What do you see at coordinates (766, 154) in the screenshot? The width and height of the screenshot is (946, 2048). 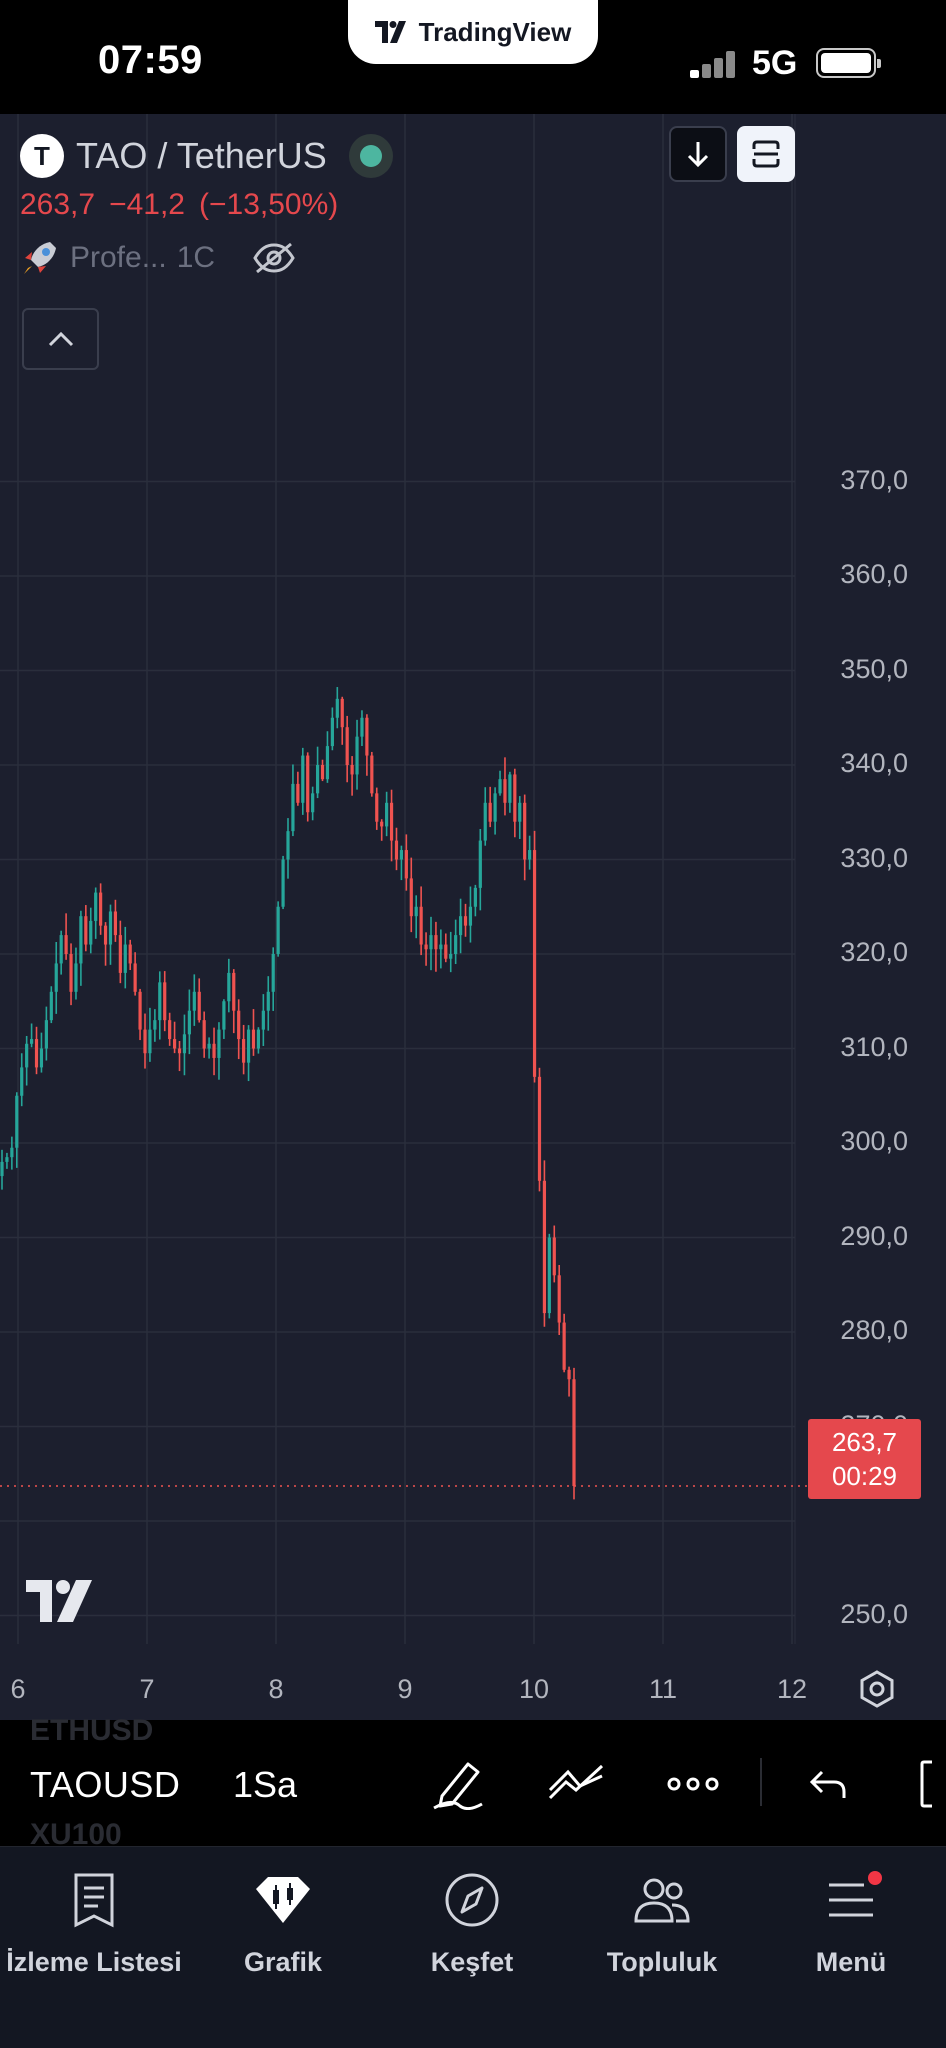 I see `fullscreen-button` at bounding box center [766, 154].